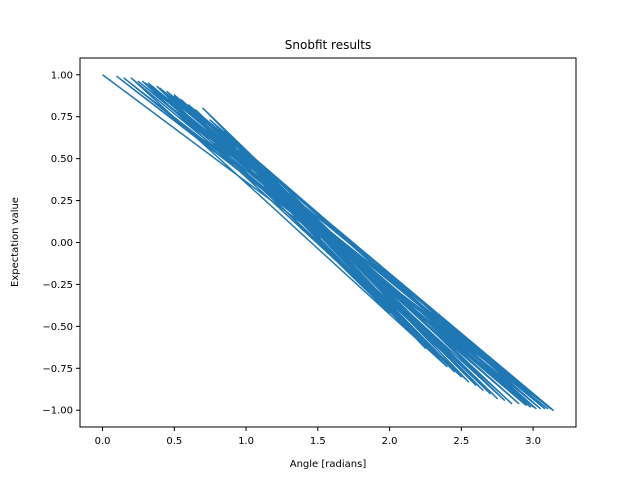 This screenshot has width=640, height=480. Describe the element at coordinates (390, 441) in the screenshot. I see `x-tick-label: 2.0` at that location.